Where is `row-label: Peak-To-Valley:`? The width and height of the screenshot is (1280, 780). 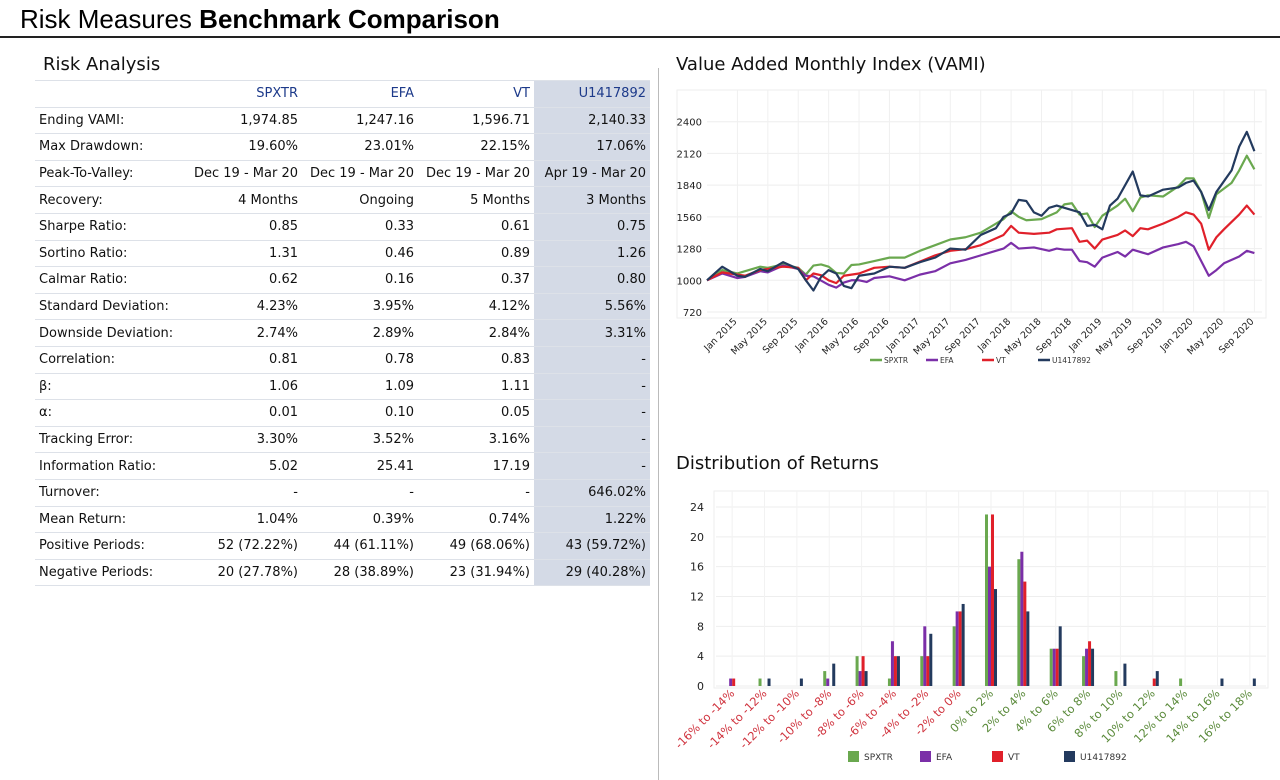
row-label: Peak-To-Valley: is located at coordinates (110, 173).